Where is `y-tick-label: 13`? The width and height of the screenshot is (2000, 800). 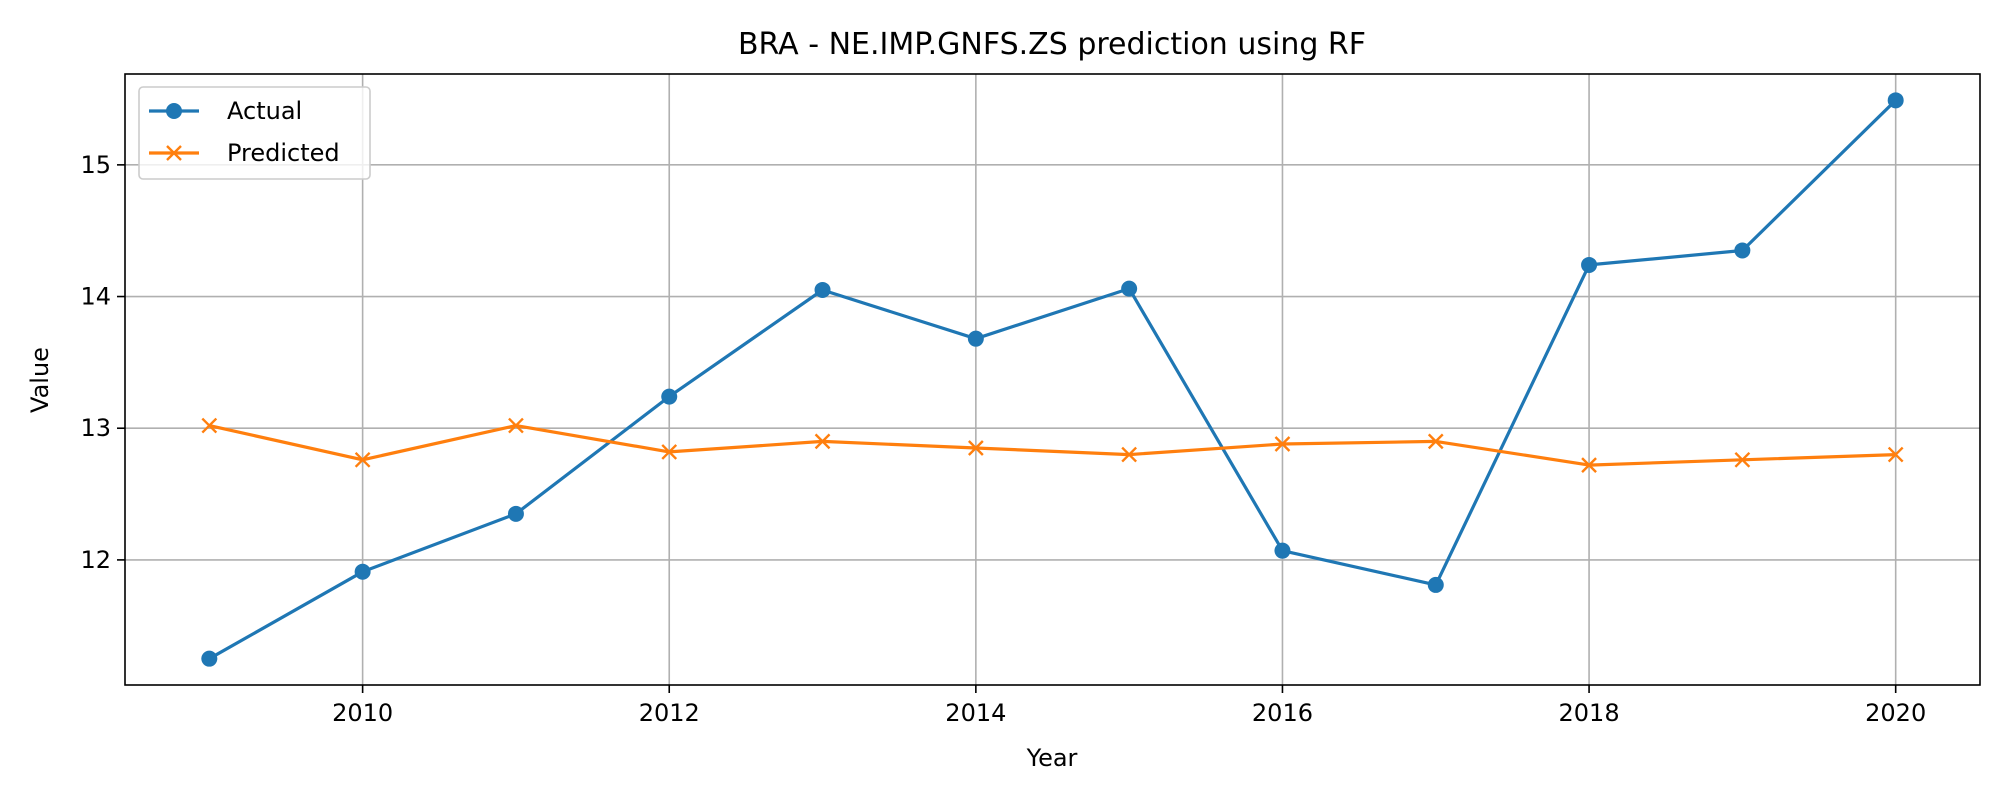 y-tick-label: 13 is located at coordinates (95, 428).